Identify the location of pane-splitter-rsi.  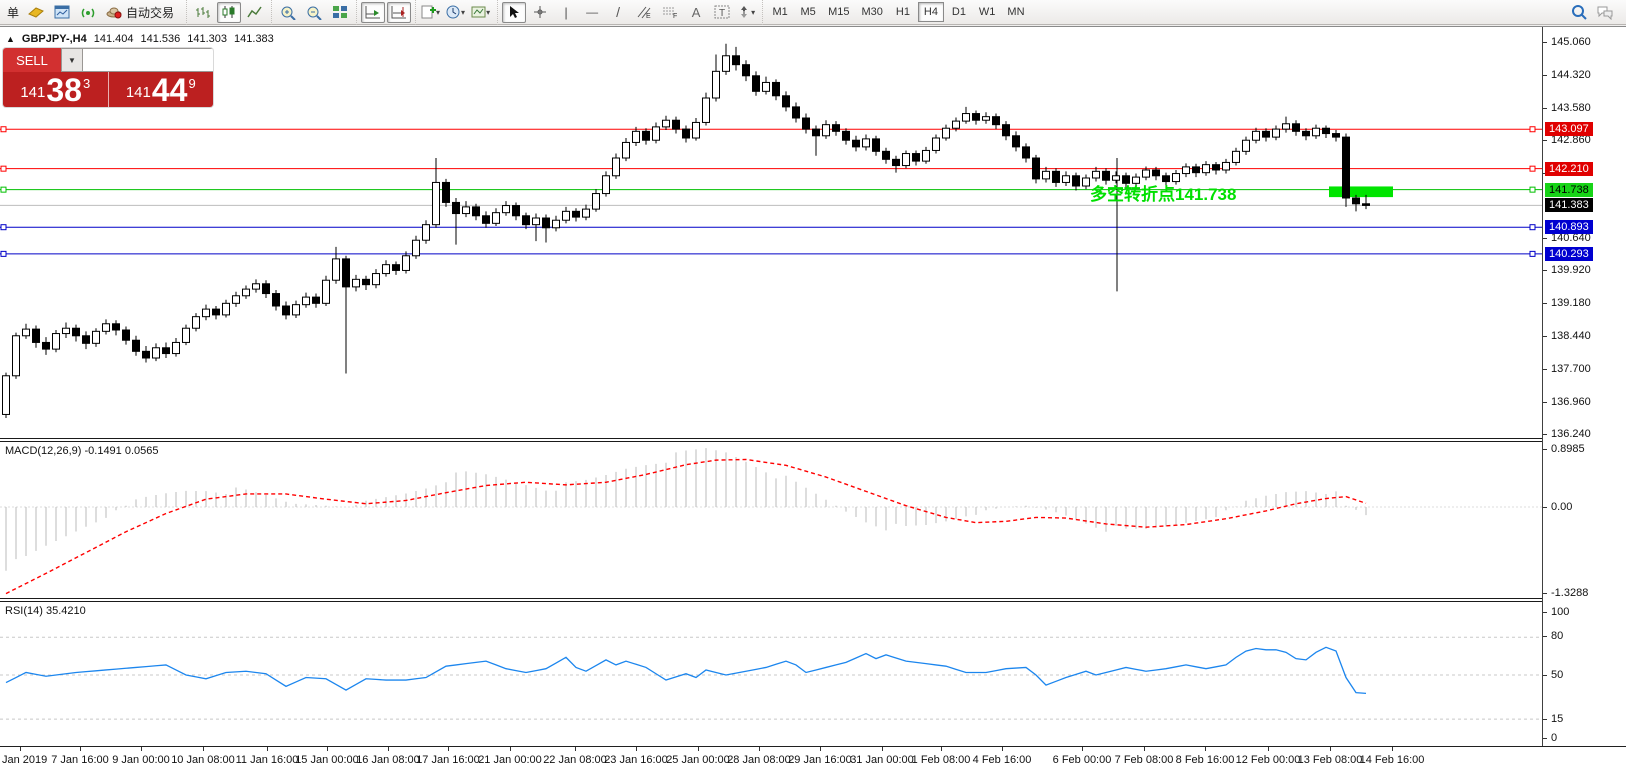
(813, 600).